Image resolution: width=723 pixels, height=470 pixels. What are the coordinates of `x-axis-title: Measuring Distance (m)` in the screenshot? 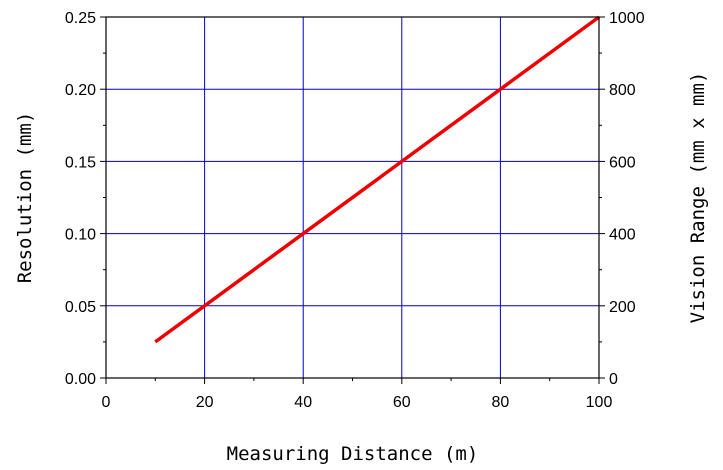 It's located at (353, 454).